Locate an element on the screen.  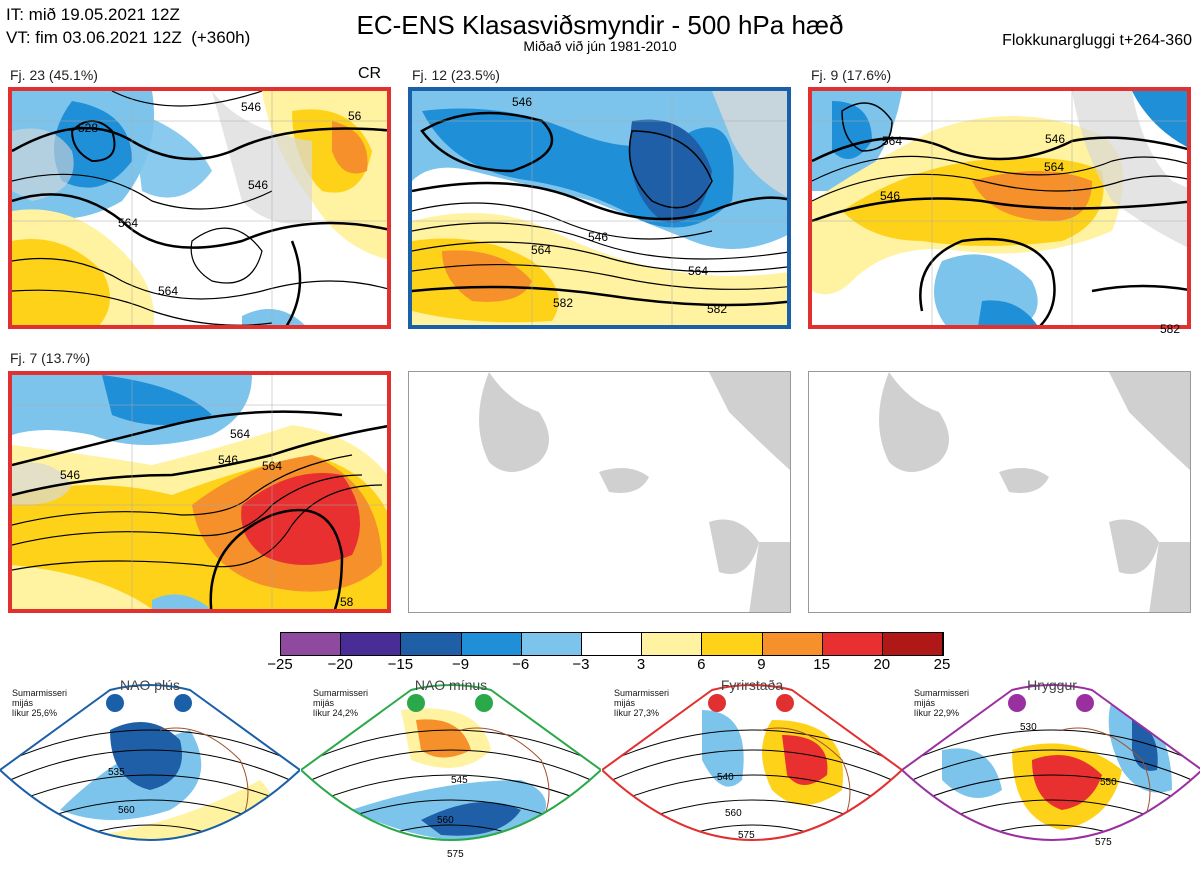
colorbar-tick-label: −25 is located at coordinates (280, 664).